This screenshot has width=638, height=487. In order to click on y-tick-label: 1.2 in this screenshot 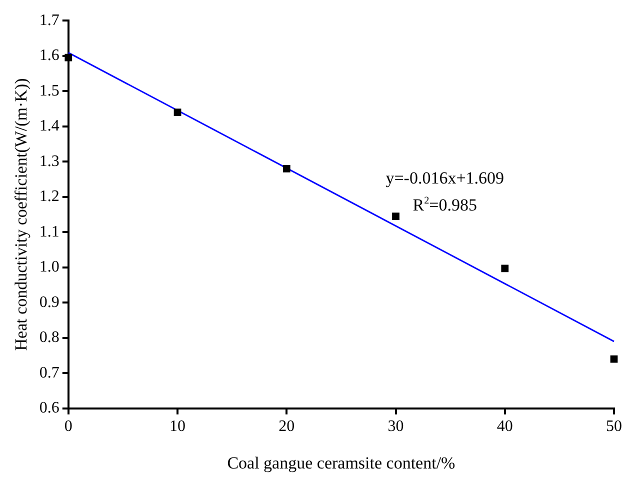, I will do `click(49, 197)`.